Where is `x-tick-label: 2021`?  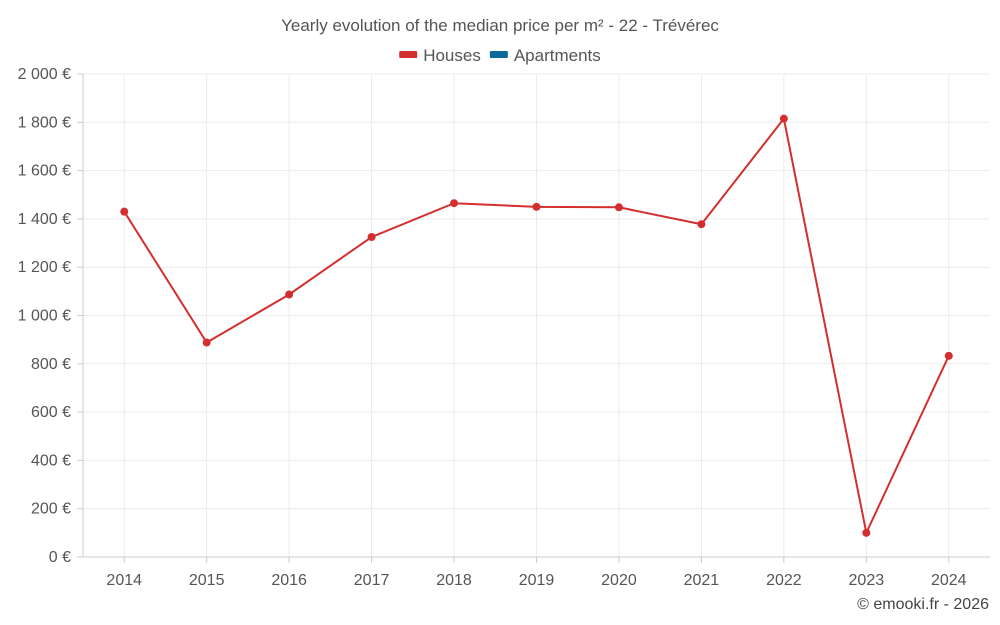
x-tick-label: 2021 is located at coordinates (702, 580).